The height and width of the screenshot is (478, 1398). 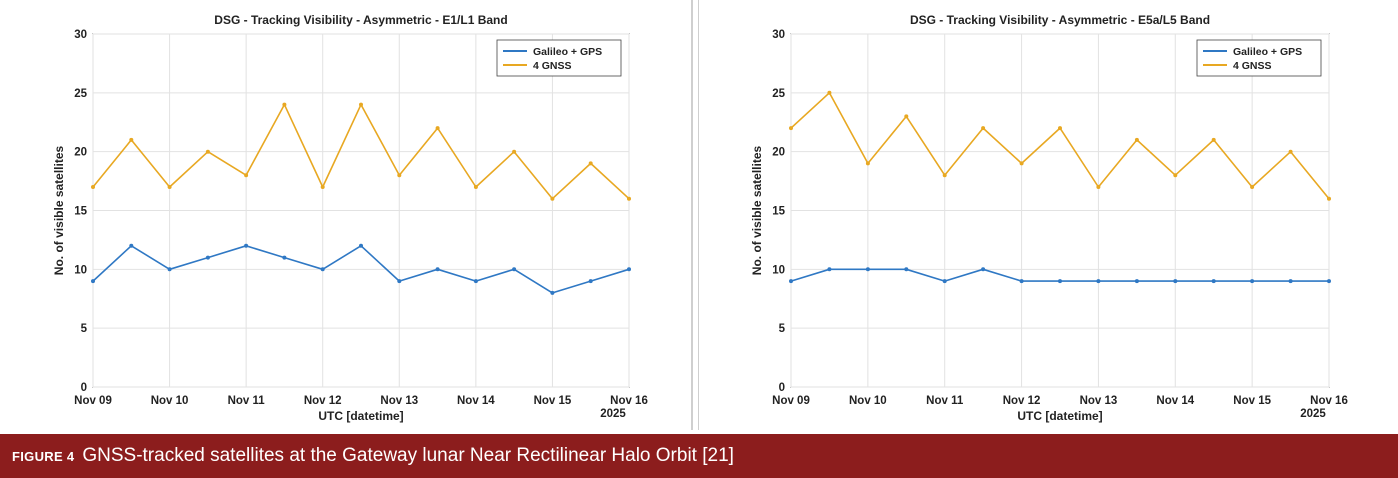 I want to click on figure-label: FIGURE 4, so click(x=43, y=456).